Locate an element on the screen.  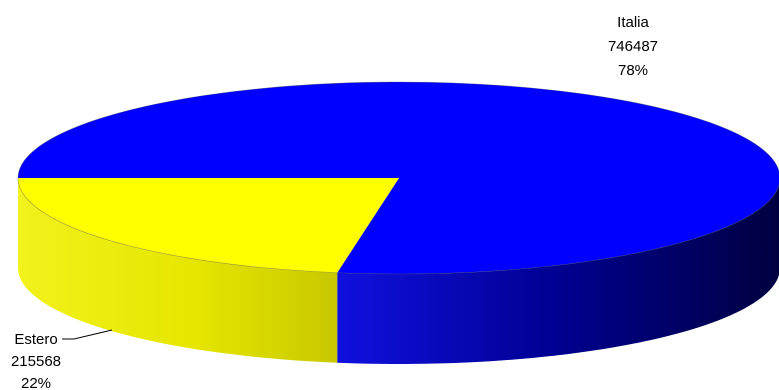
italia-value: 746487 is located at coordinates (633, 46).